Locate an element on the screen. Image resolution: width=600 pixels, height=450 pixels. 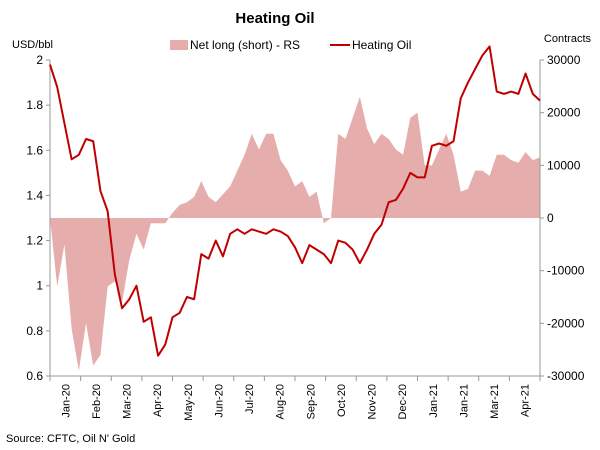
x-tick-label: Nov-20 is located at coordinates (373, 401).